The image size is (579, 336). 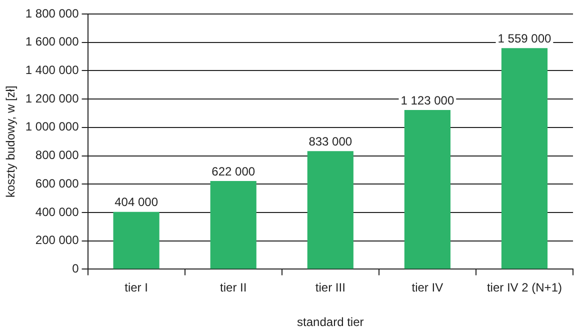 I want to click on data-label: 622 000, so click(x=234, y=171).